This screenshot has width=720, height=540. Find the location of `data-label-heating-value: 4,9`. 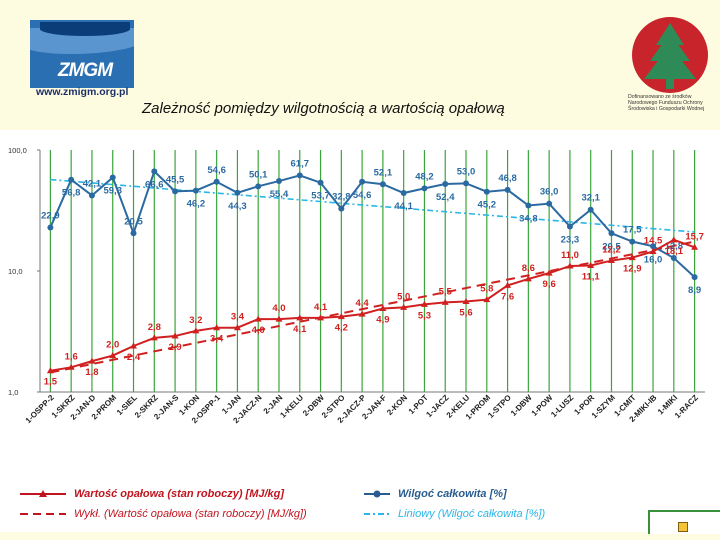

data-label-heating-value: 4,9 is located at coordinates (382, 319).